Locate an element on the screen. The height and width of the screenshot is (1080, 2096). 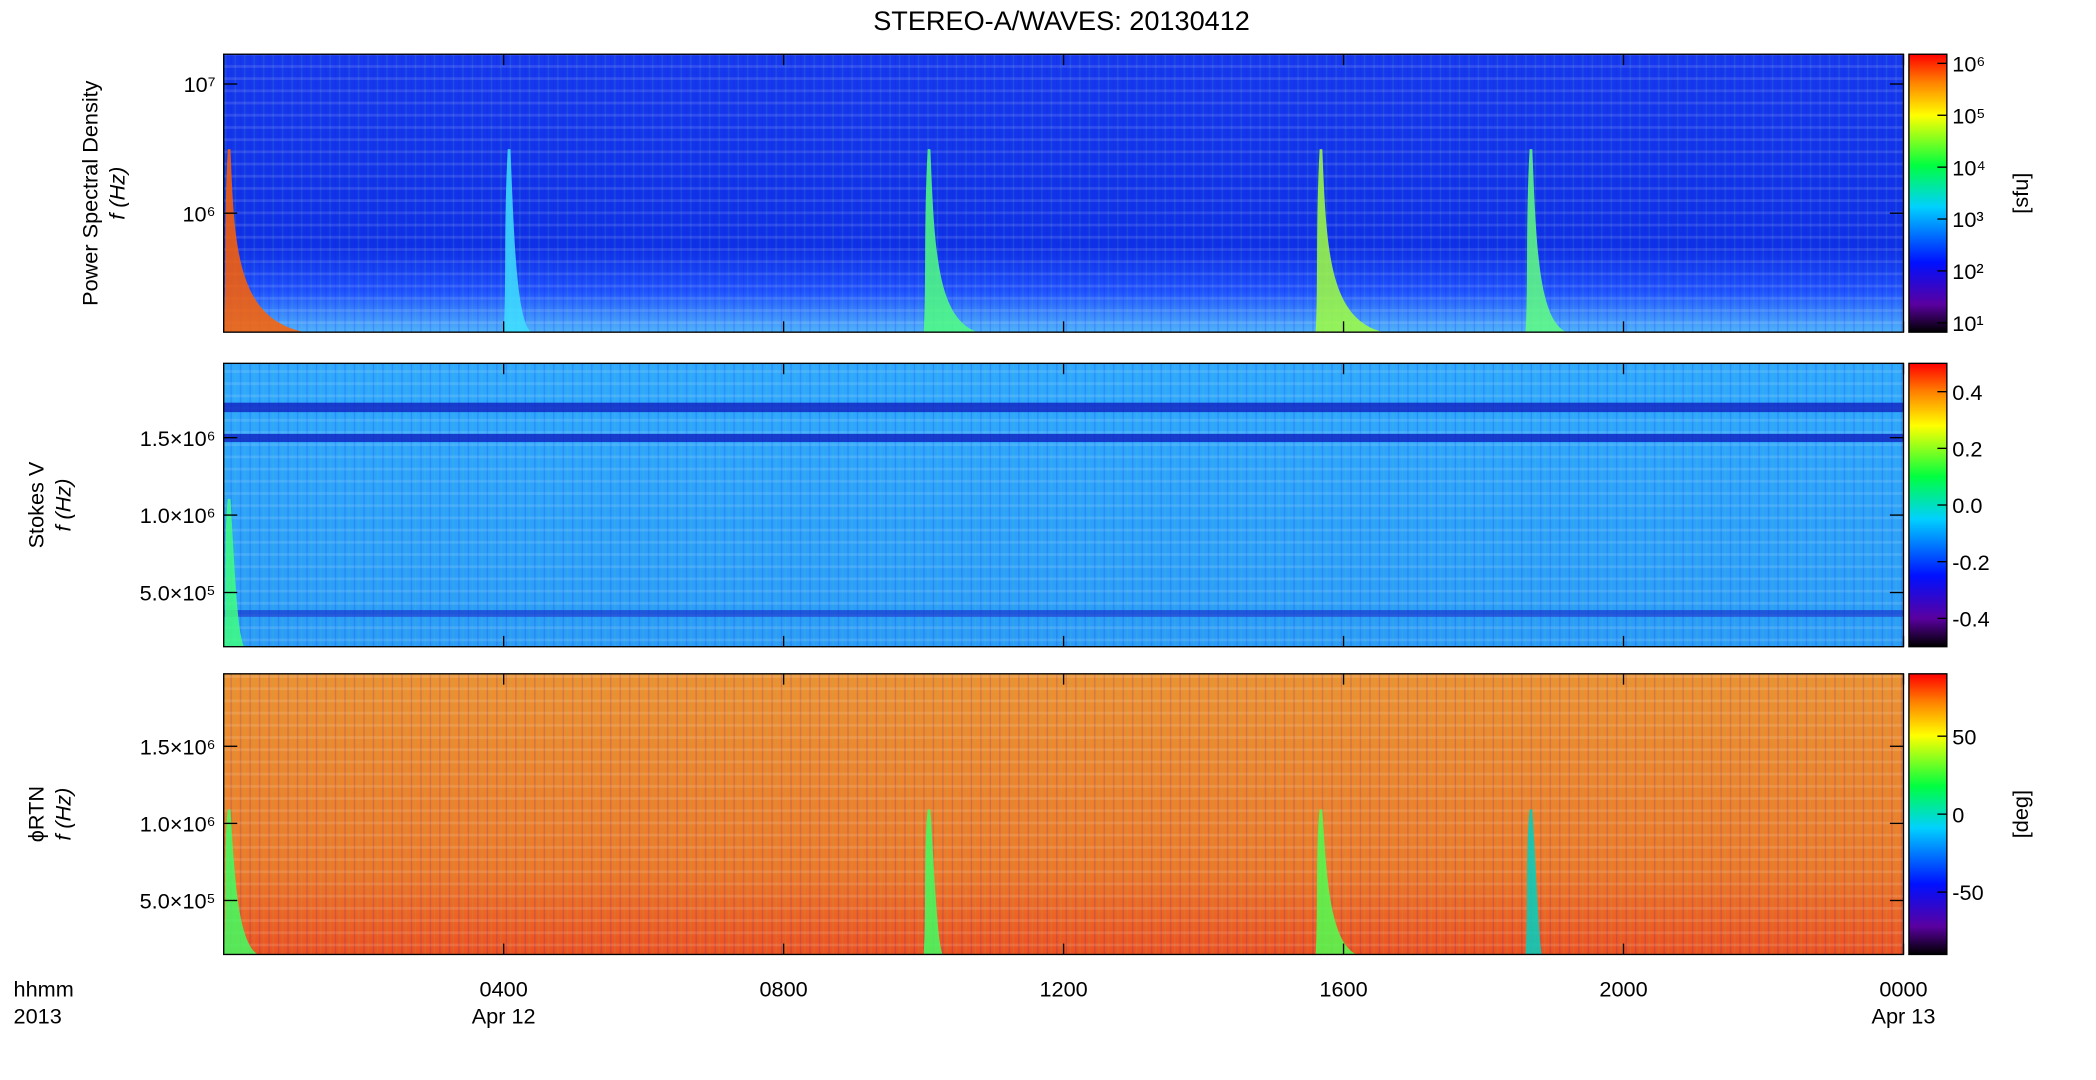
x-tick-label: 0000 is located at coordinates (1903, 988).